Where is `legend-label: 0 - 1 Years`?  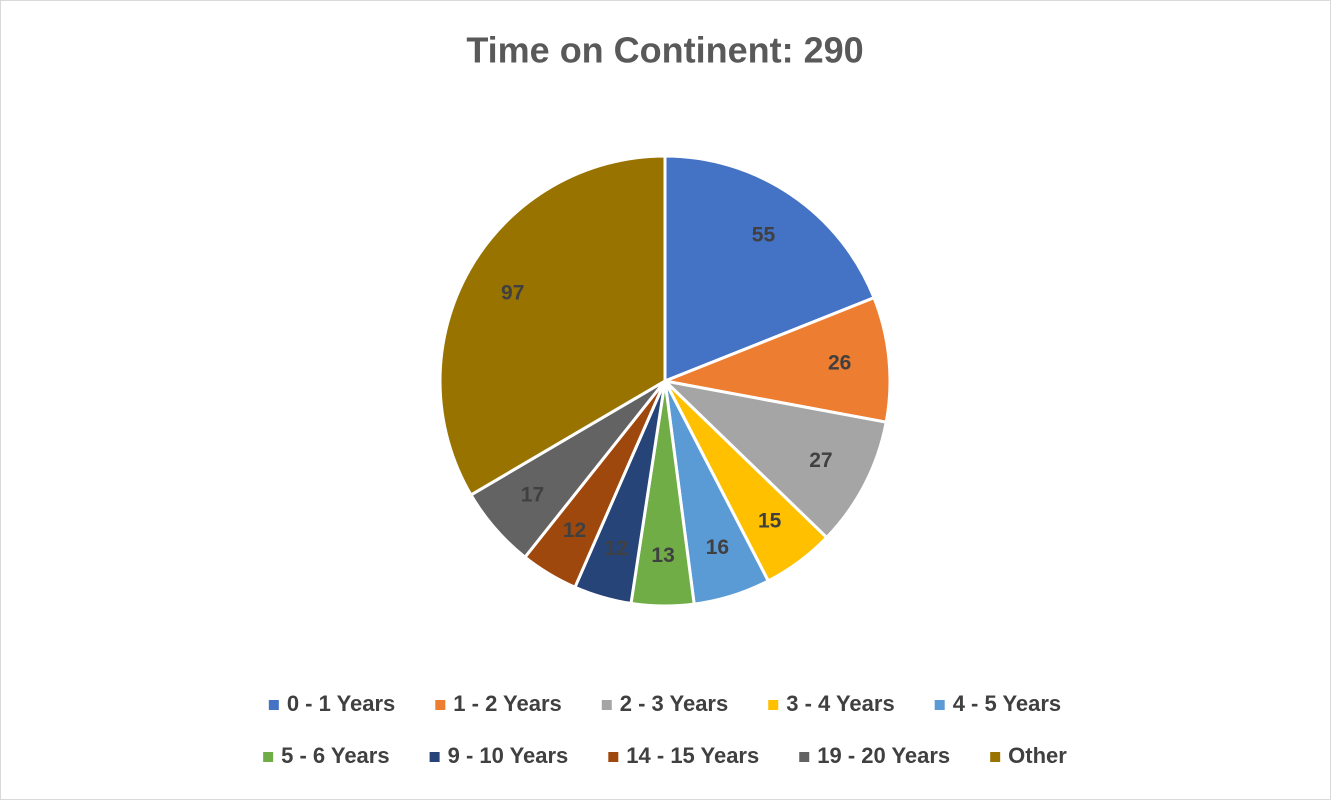
legend-label: 0 - 1 Years is located at coordinates (341, 703).